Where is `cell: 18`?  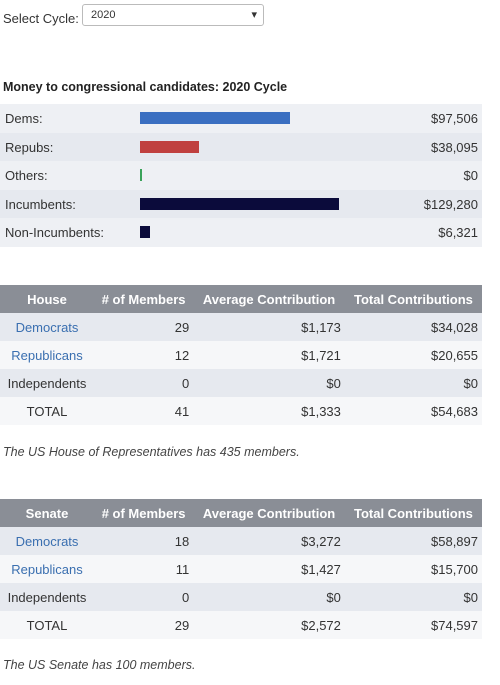 cell: 18 is located at coordinates (182, 541).